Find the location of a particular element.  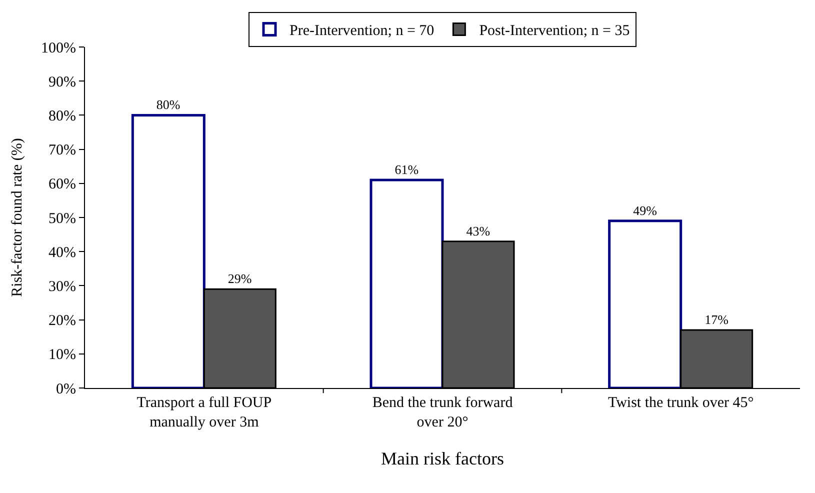

y-tick-label: 0% is located at coordinates (66, 389).